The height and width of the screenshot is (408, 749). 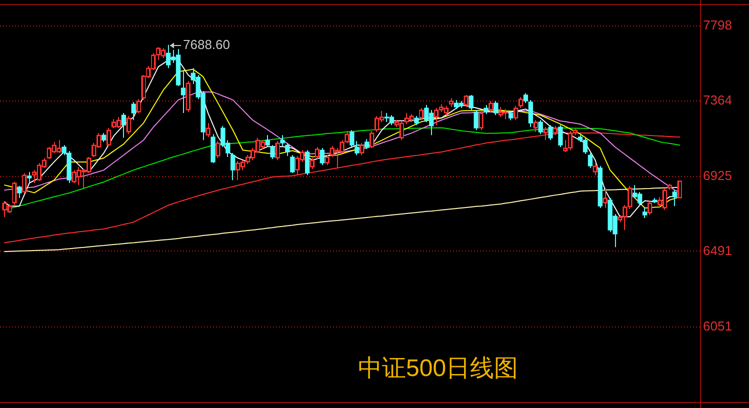 I want to click on annotation: 7688.60, so click(x=206, y=44).